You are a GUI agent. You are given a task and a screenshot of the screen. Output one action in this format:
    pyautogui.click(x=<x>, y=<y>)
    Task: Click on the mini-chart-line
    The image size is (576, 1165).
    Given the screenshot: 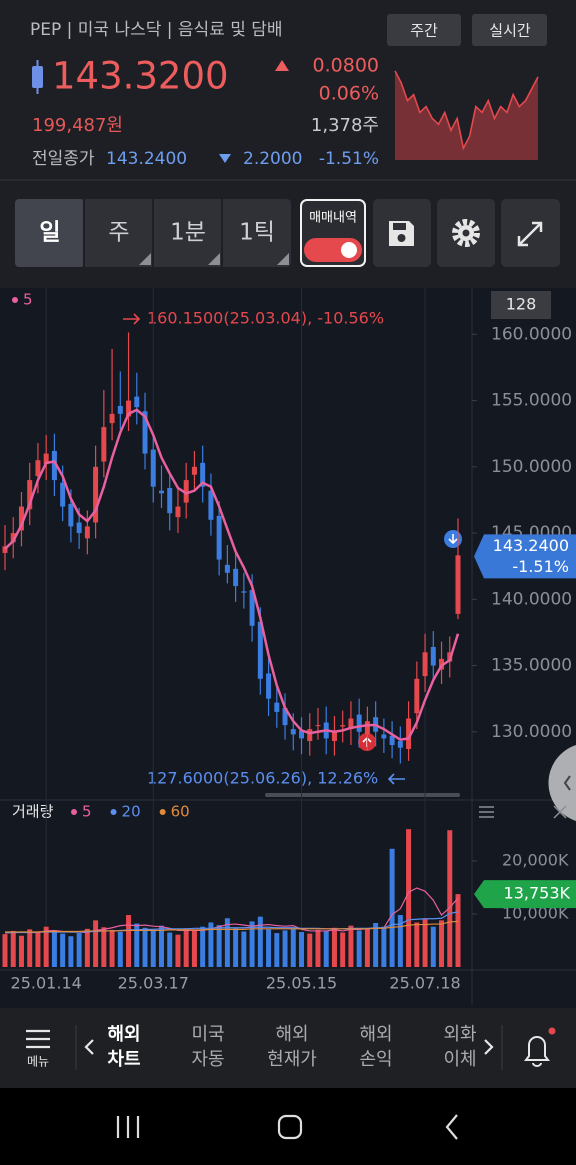 What is the action you would take?
    pyautogui.click(x=466, y=110)
    